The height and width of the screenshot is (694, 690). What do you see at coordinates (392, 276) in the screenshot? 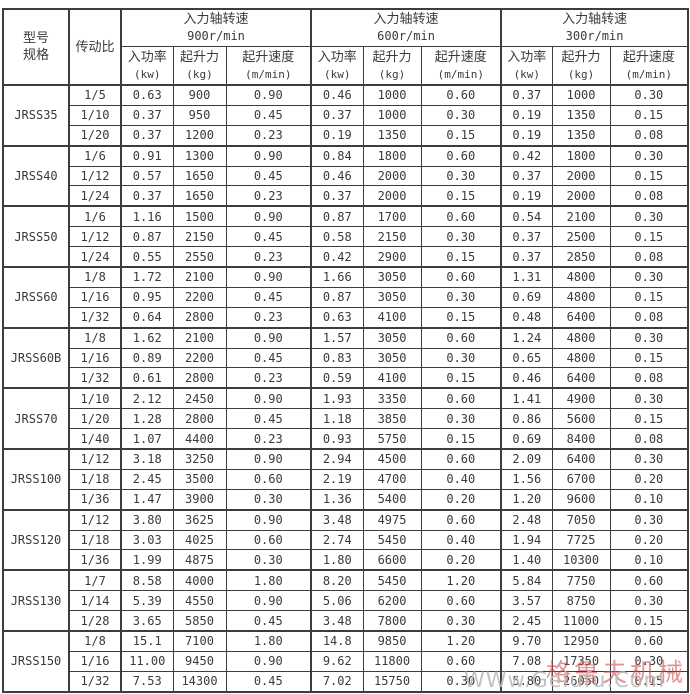
I see `value-cell: 3050` at bounding box center [392, 276].